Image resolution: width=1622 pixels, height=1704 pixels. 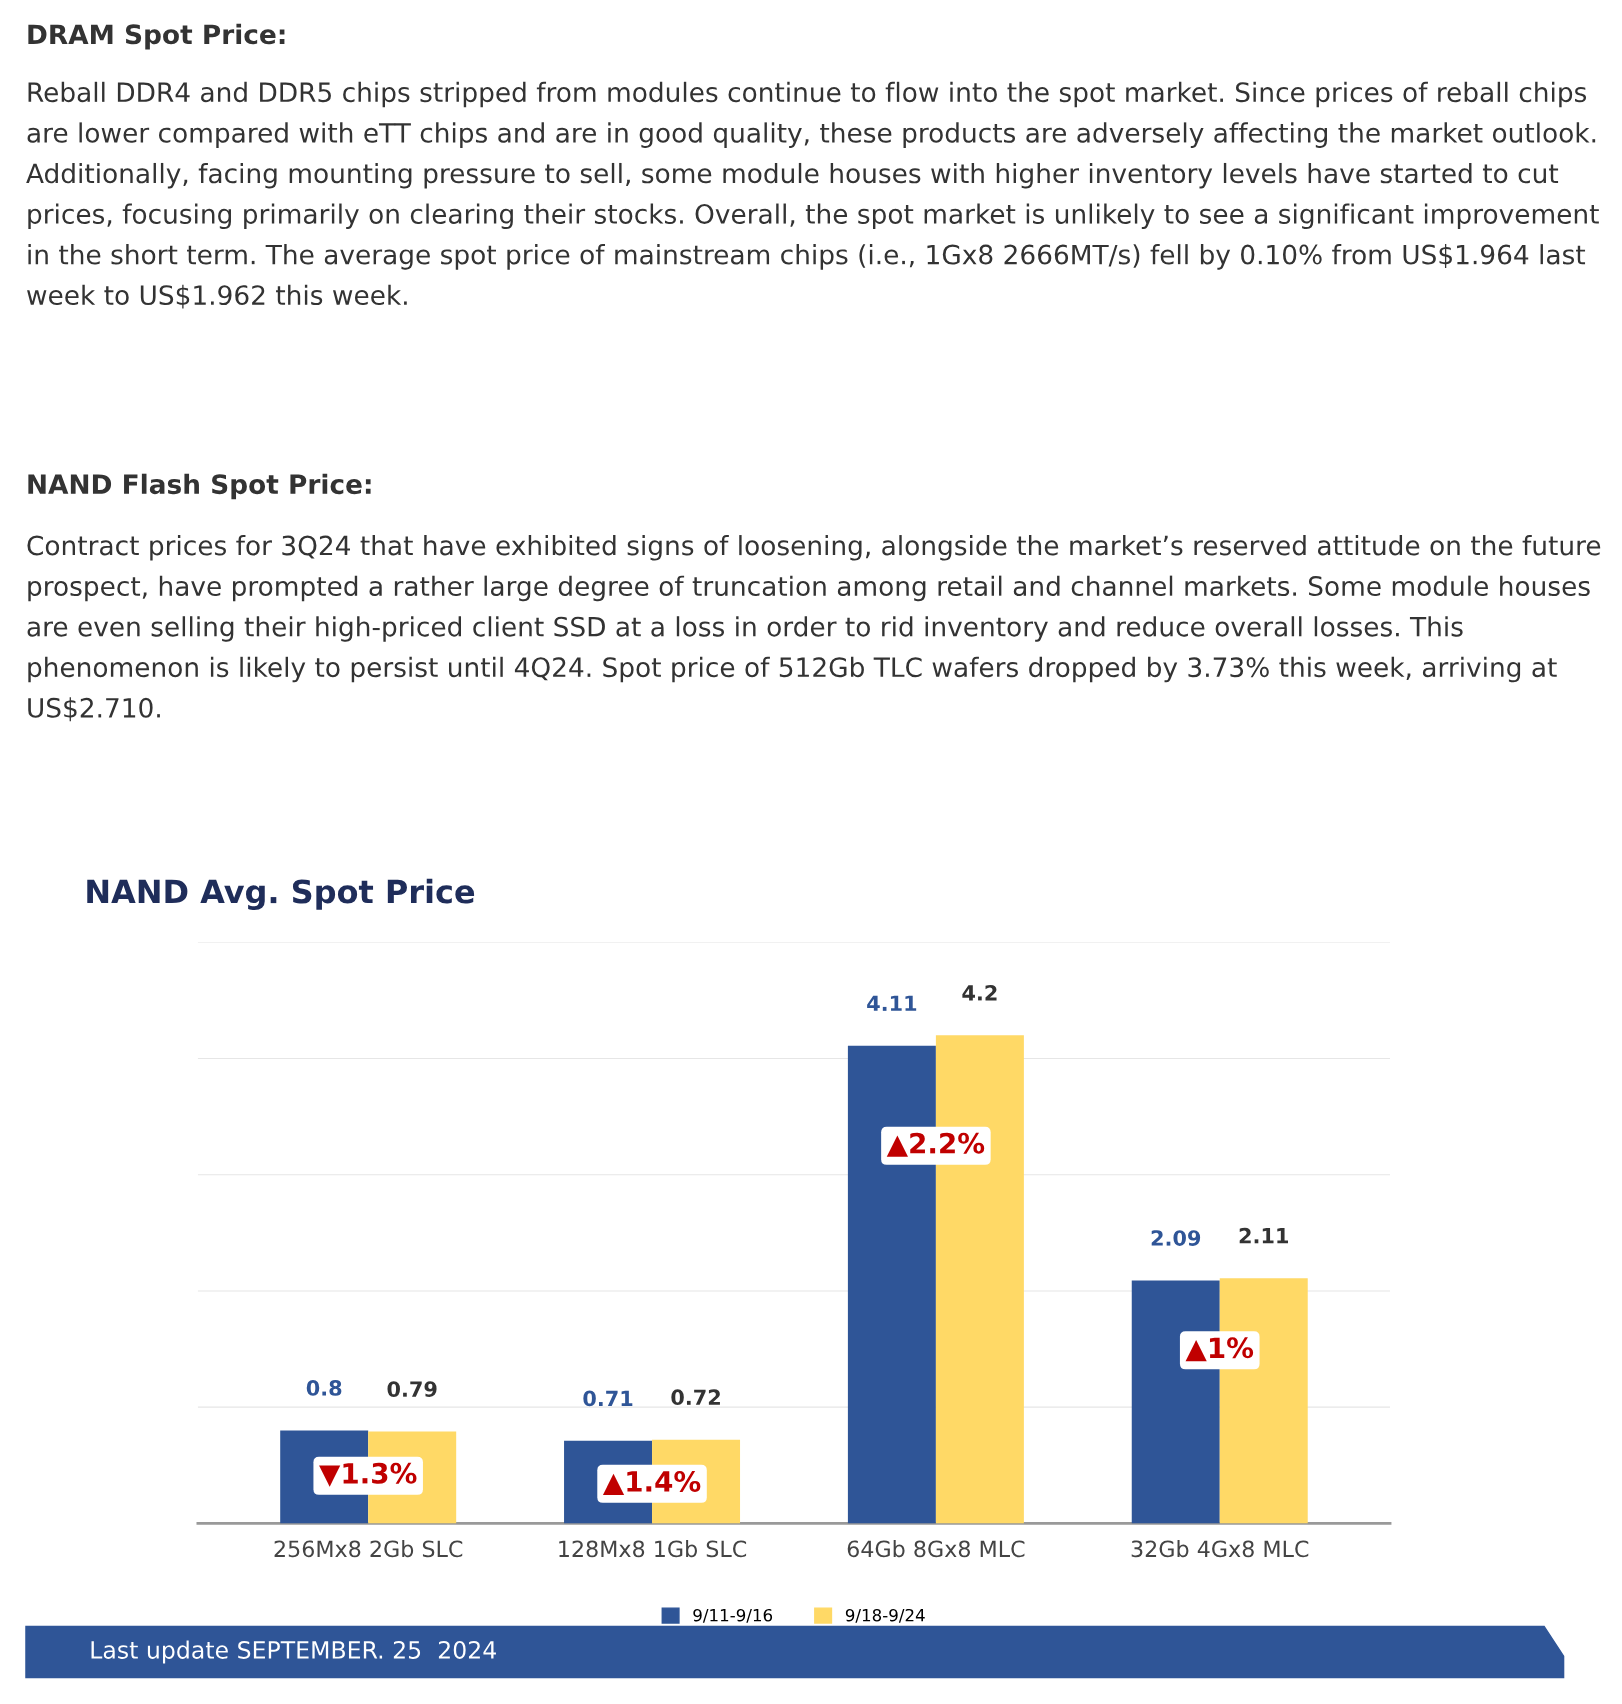 I want to click on data-label: 4.11, so click(x=892, y=1003).